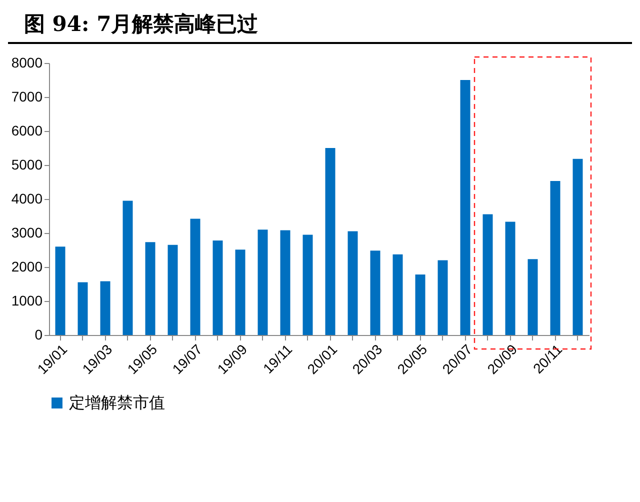 This screenshot has height=502, width=640. What do you see at coordinates (27, 198) in the screenshot?
I see `y-tick-label: 4000` at bounding box center [27, 198].